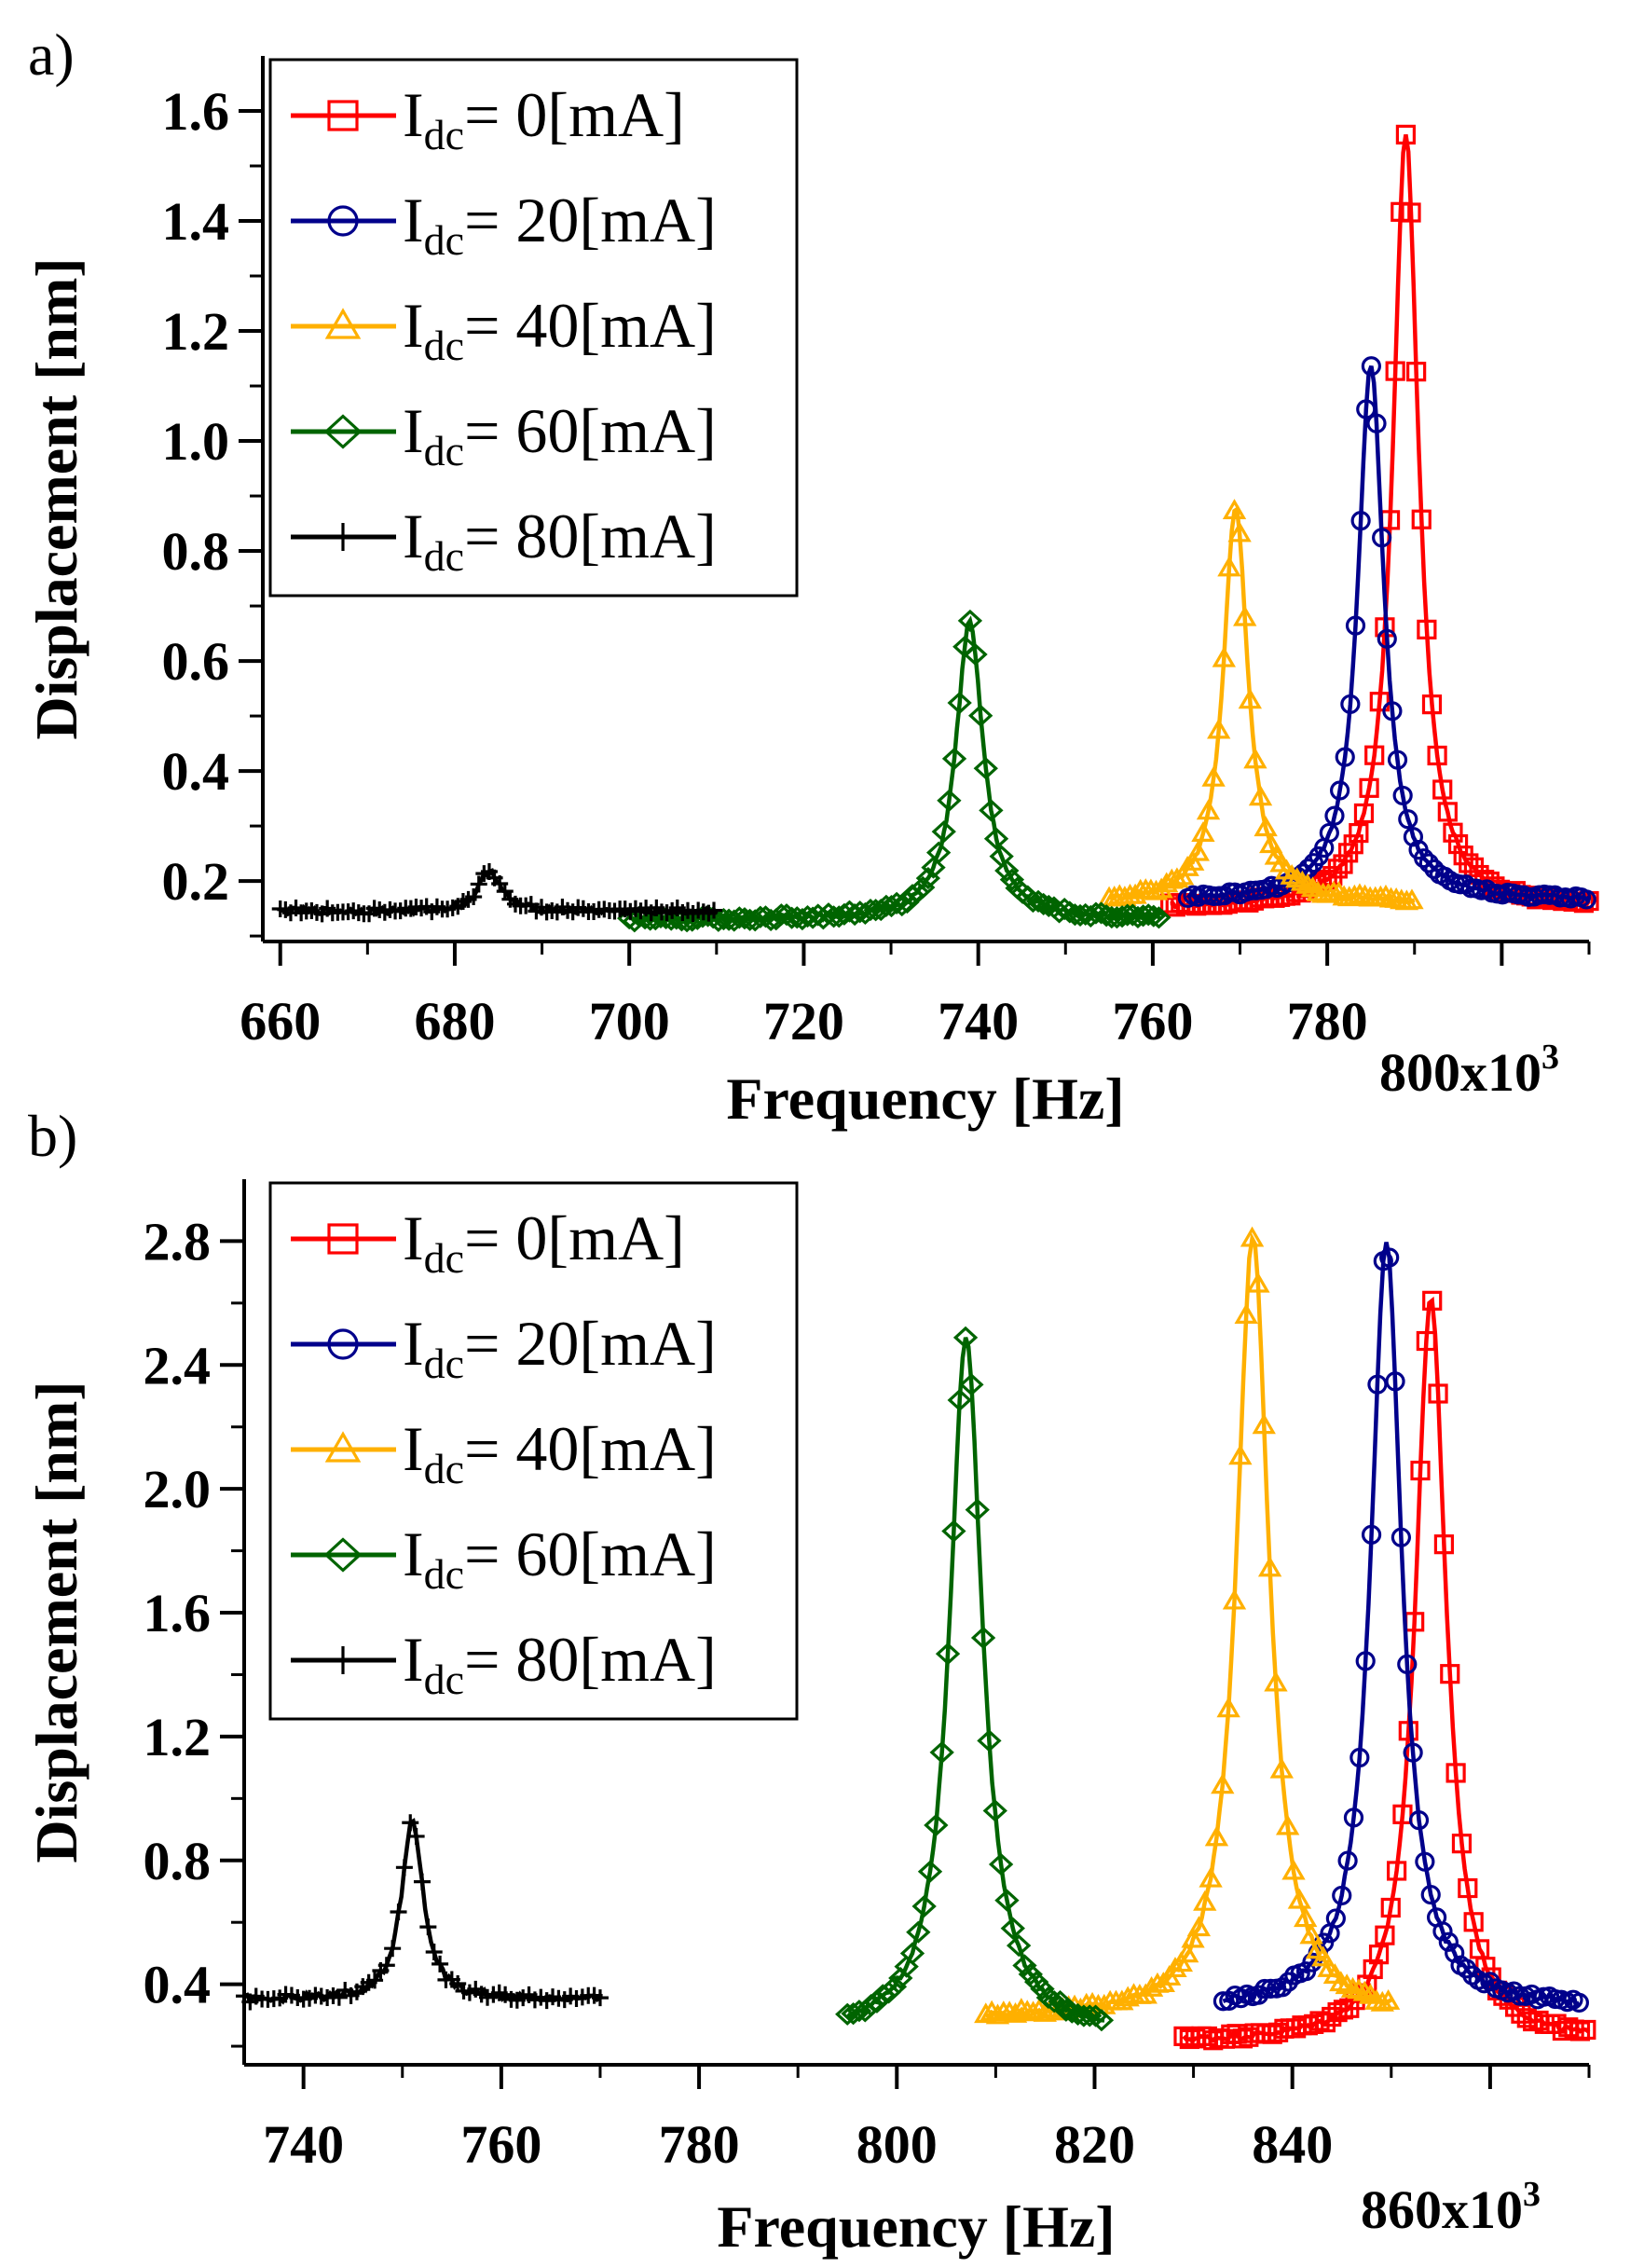  Describe the element at coordinates (196, 882) in the screenshot. I see `y-tick-label: 0.2` at that location.